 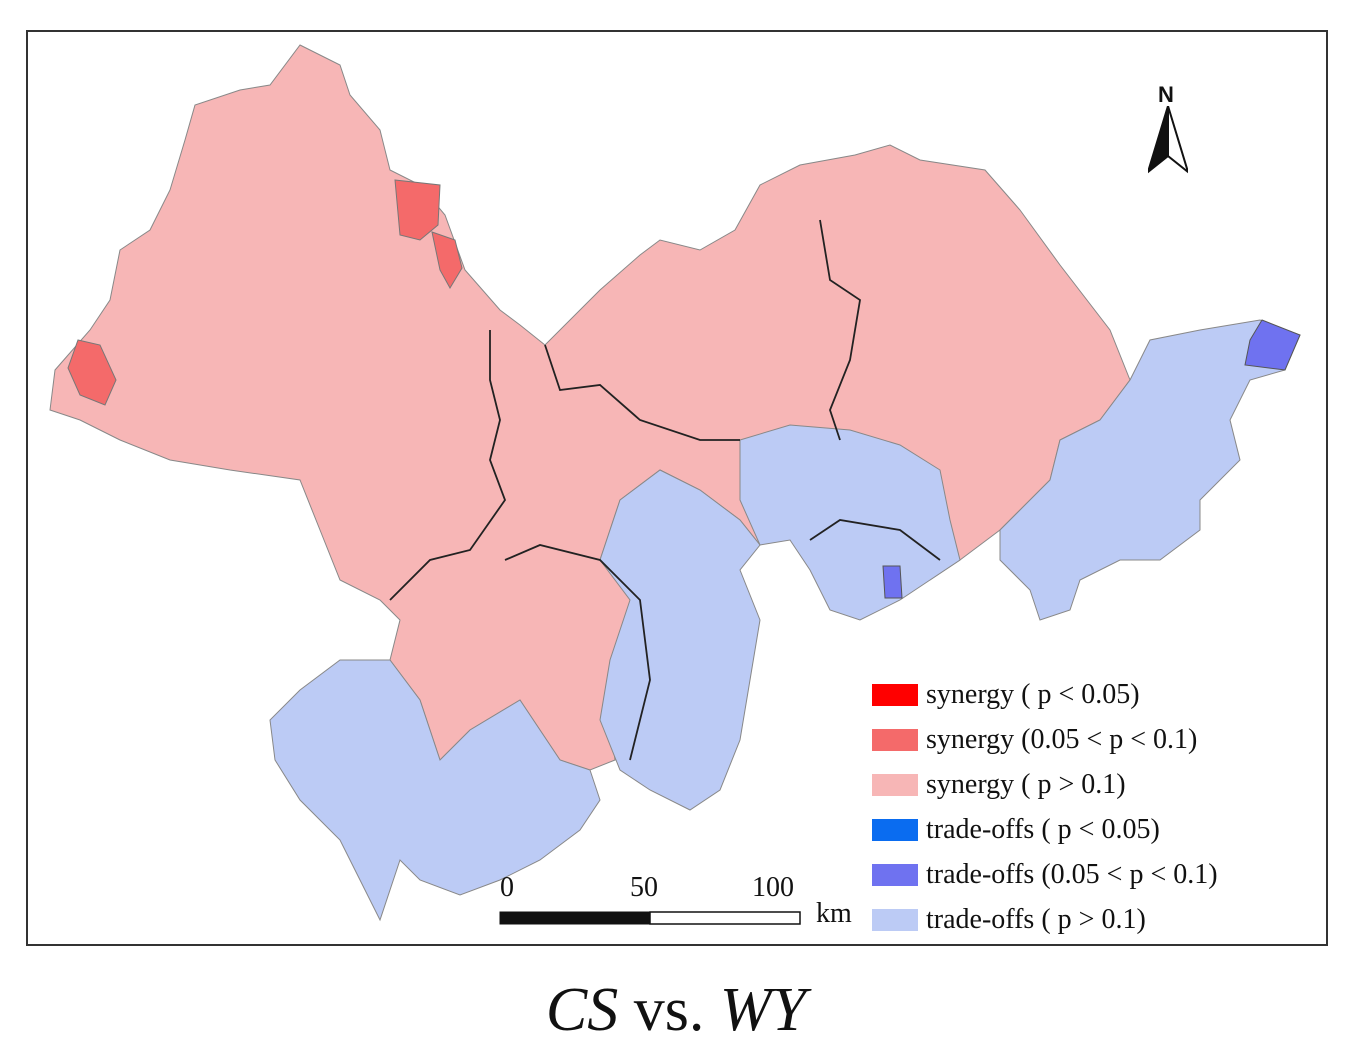 What do you see at coordinates (644, 887) in the screenshot?
I see `scale-tick-50: 50` at bounding box center [644, 887].